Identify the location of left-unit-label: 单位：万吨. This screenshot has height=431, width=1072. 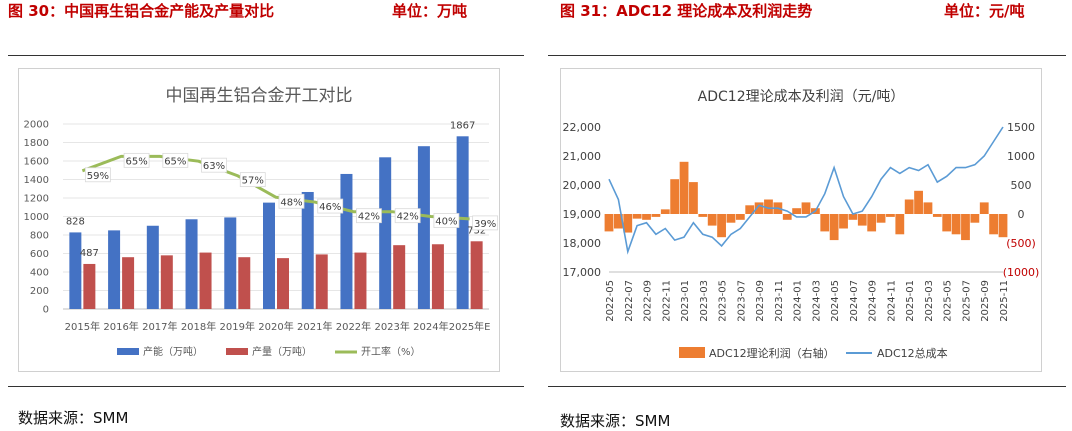
(430, 11).